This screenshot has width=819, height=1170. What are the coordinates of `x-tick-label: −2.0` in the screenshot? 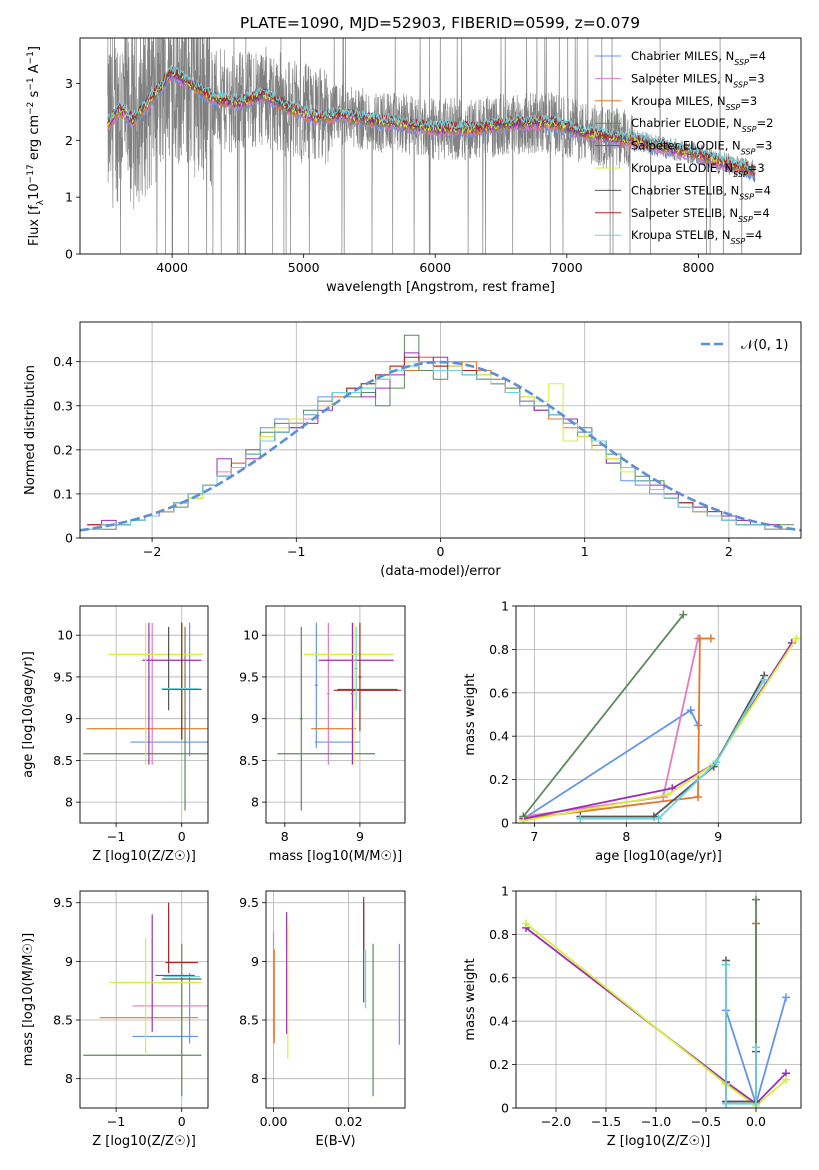 It's located at (556, 1121).